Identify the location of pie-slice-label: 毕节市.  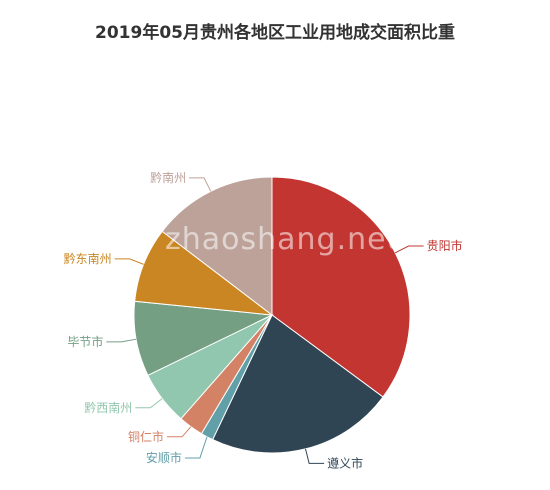
(85, 341).